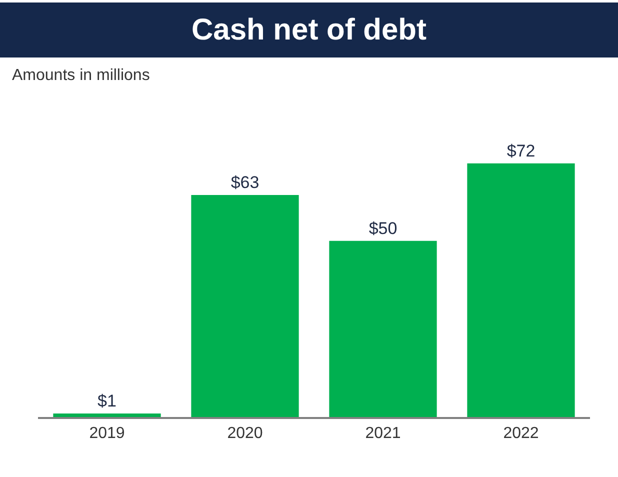 This screenshot has width=618, height=477. What do you see at coordinates (245, 182) in the screenshot?
I see `data-label: $63` at bounding box center [245, 182].